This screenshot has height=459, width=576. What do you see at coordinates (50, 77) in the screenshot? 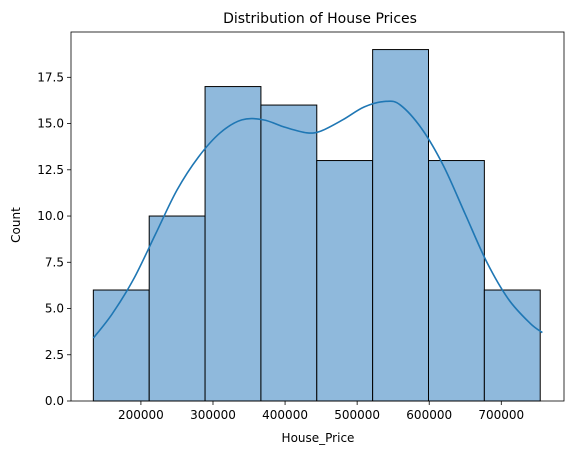
I see `y-tick-label: 17.5` at bounding box center [50, 77].